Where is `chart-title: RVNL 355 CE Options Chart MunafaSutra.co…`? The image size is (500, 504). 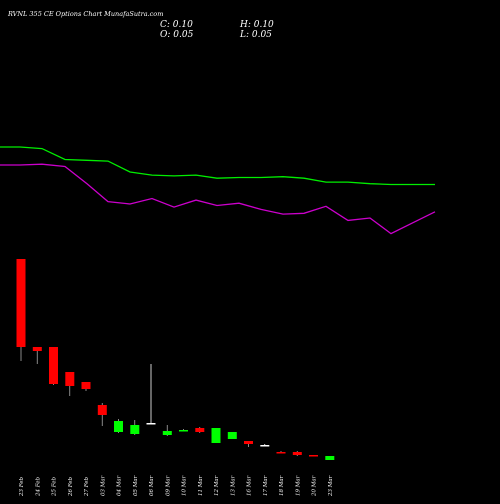
chart-title: RVNL 355 CE Options Chart MunafaSutra.co… is located at coordinates (85, 14).